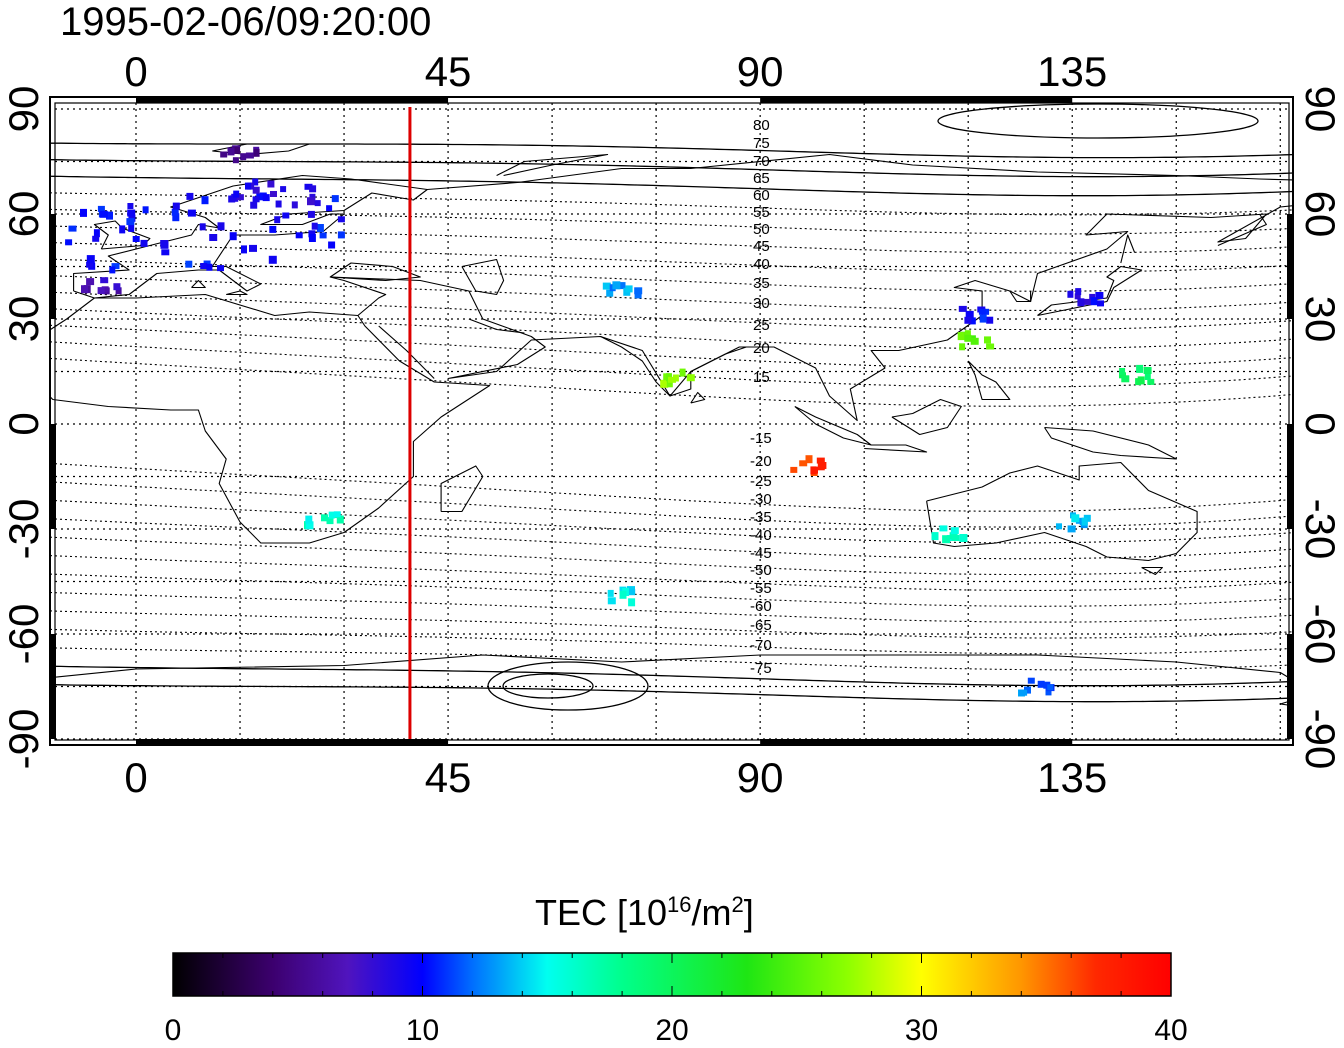 The height and width of the screenshot is (1048, 1344). What do you see at coordinates (1320, 214) in the screenshot?
I see `right-lat-label: 60` at bounding box center [1320, 214].